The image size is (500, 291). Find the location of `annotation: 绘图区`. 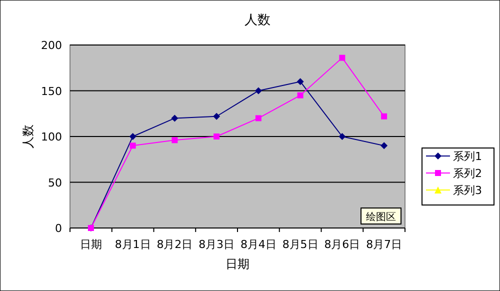

annotation: 绘图区 is located at coordinates (381, 217).